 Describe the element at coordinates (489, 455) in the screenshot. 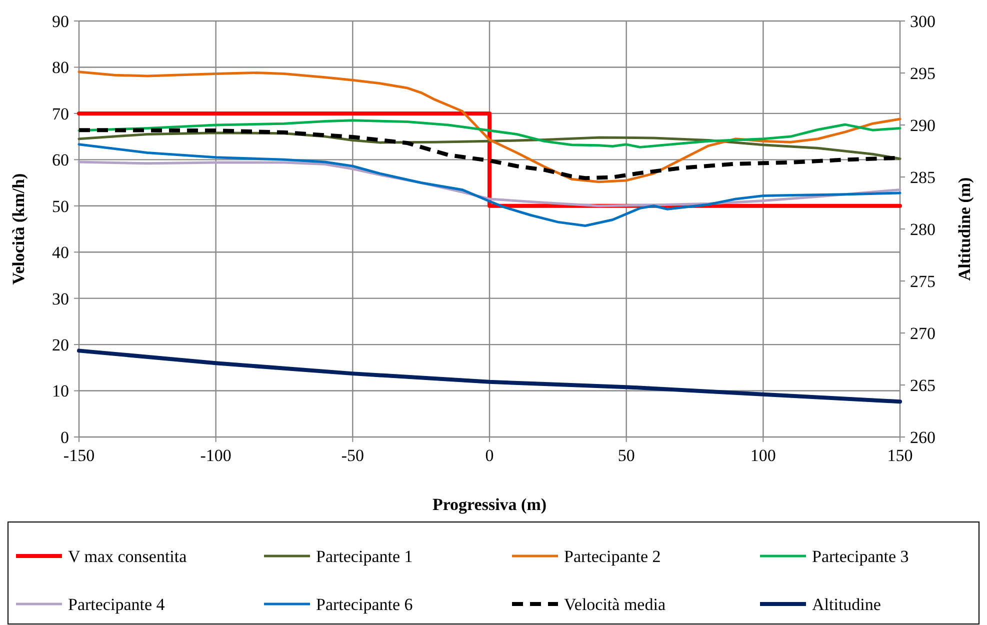

I see `x-tick-label: 0` at that location.